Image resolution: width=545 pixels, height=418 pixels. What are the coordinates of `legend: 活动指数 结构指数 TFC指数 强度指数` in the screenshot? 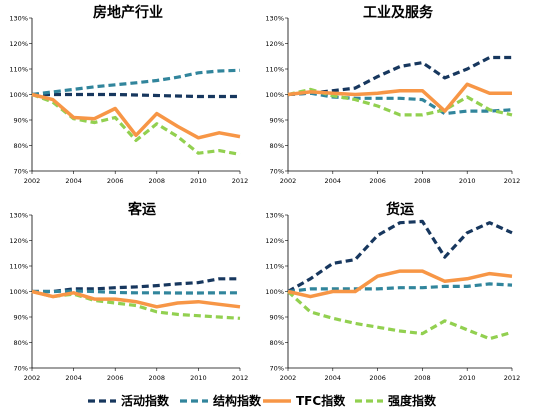 It's located at (262, 400).